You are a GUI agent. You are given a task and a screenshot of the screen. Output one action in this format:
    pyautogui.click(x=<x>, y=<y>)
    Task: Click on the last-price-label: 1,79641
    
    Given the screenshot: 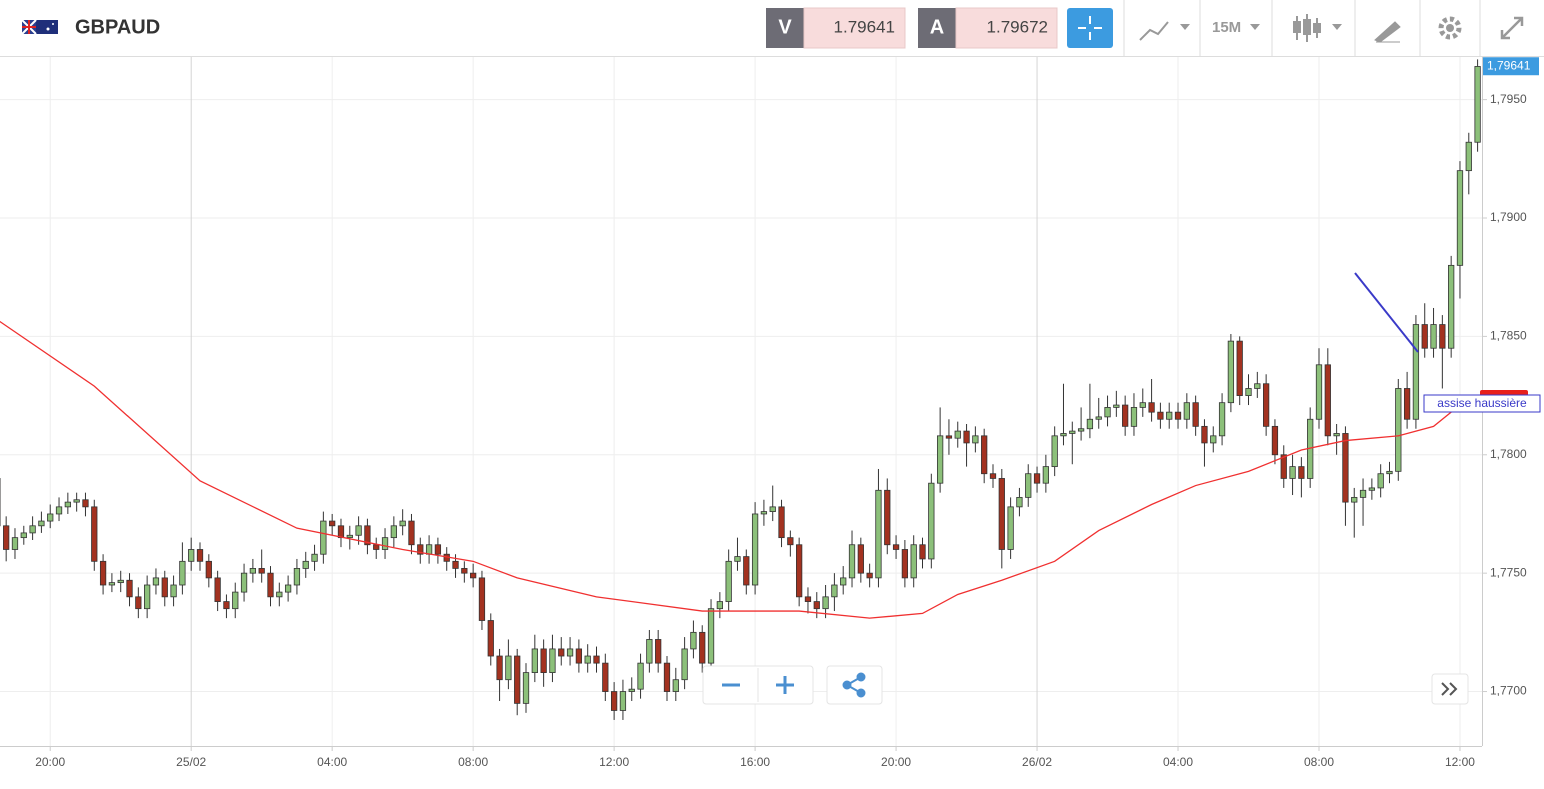 What is the action you would take?
    pyautogui.click(x=1509, y=65)
    